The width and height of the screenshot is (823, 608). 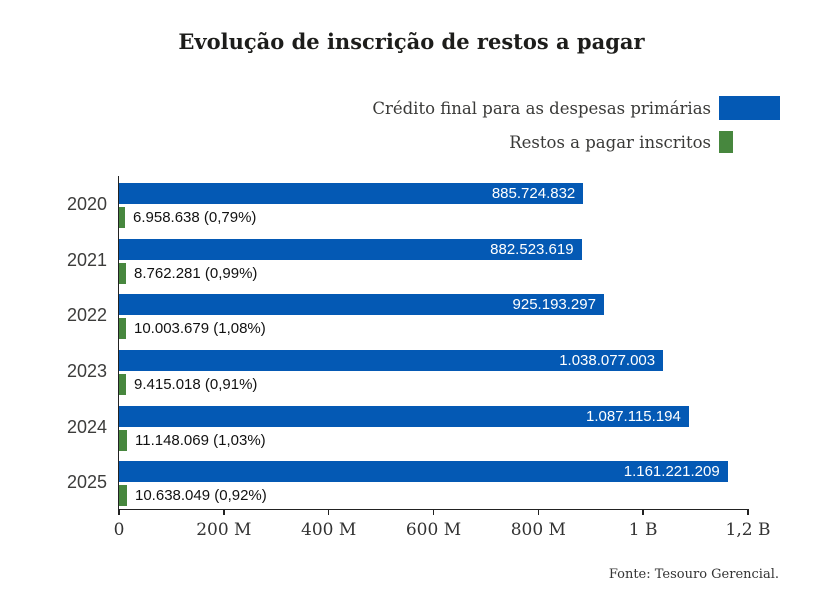 I want to click on year-label-2025: 2025, so click(x=86, y=482).